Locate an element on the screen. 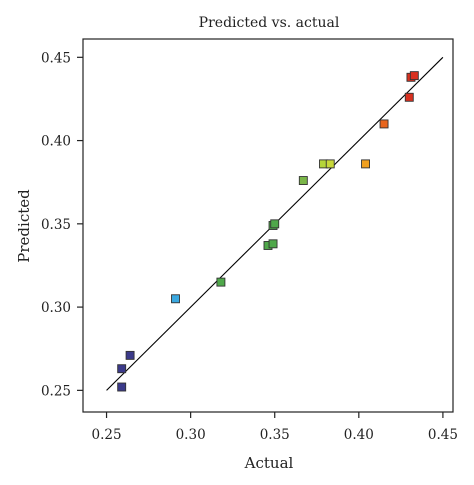 Image resolution: width=474 pixels, height=485 pixels. y-axis: 0.25 0.30 0.35 0.40 0.45 is located at coordinates (62, 224).